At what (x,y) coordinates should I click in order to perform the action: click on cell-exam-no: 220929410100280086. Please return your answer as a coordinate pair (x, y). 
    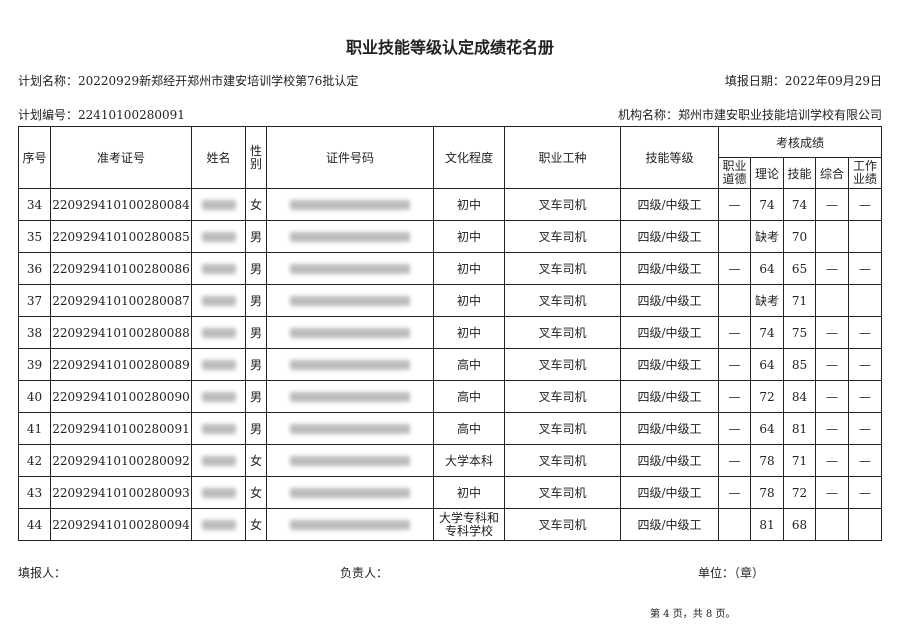
    Looking at the image, I should click on (121, 268).